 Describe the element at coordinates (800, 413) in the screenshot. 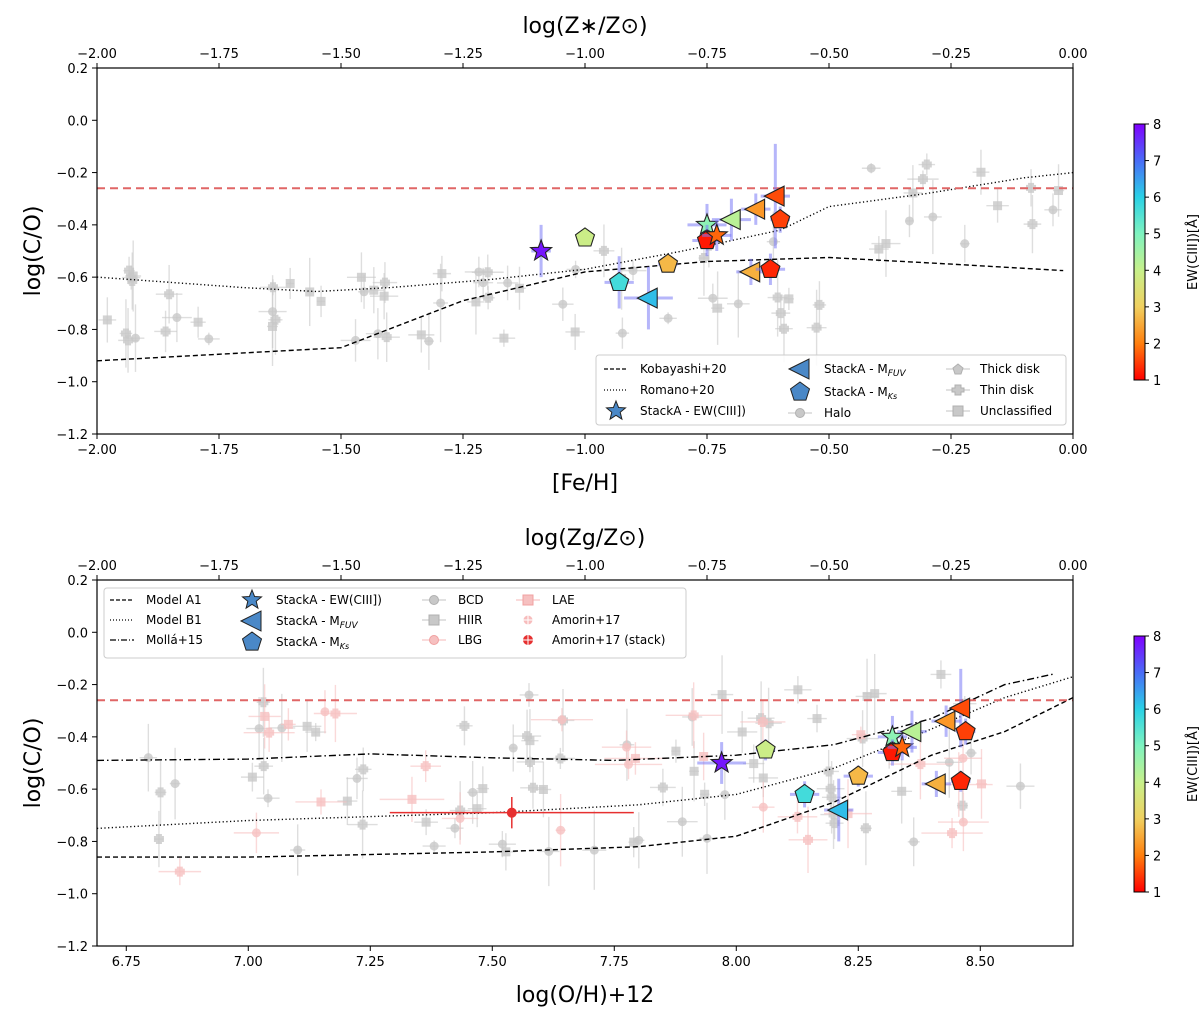

I see `legend-halo-icon` at that location.